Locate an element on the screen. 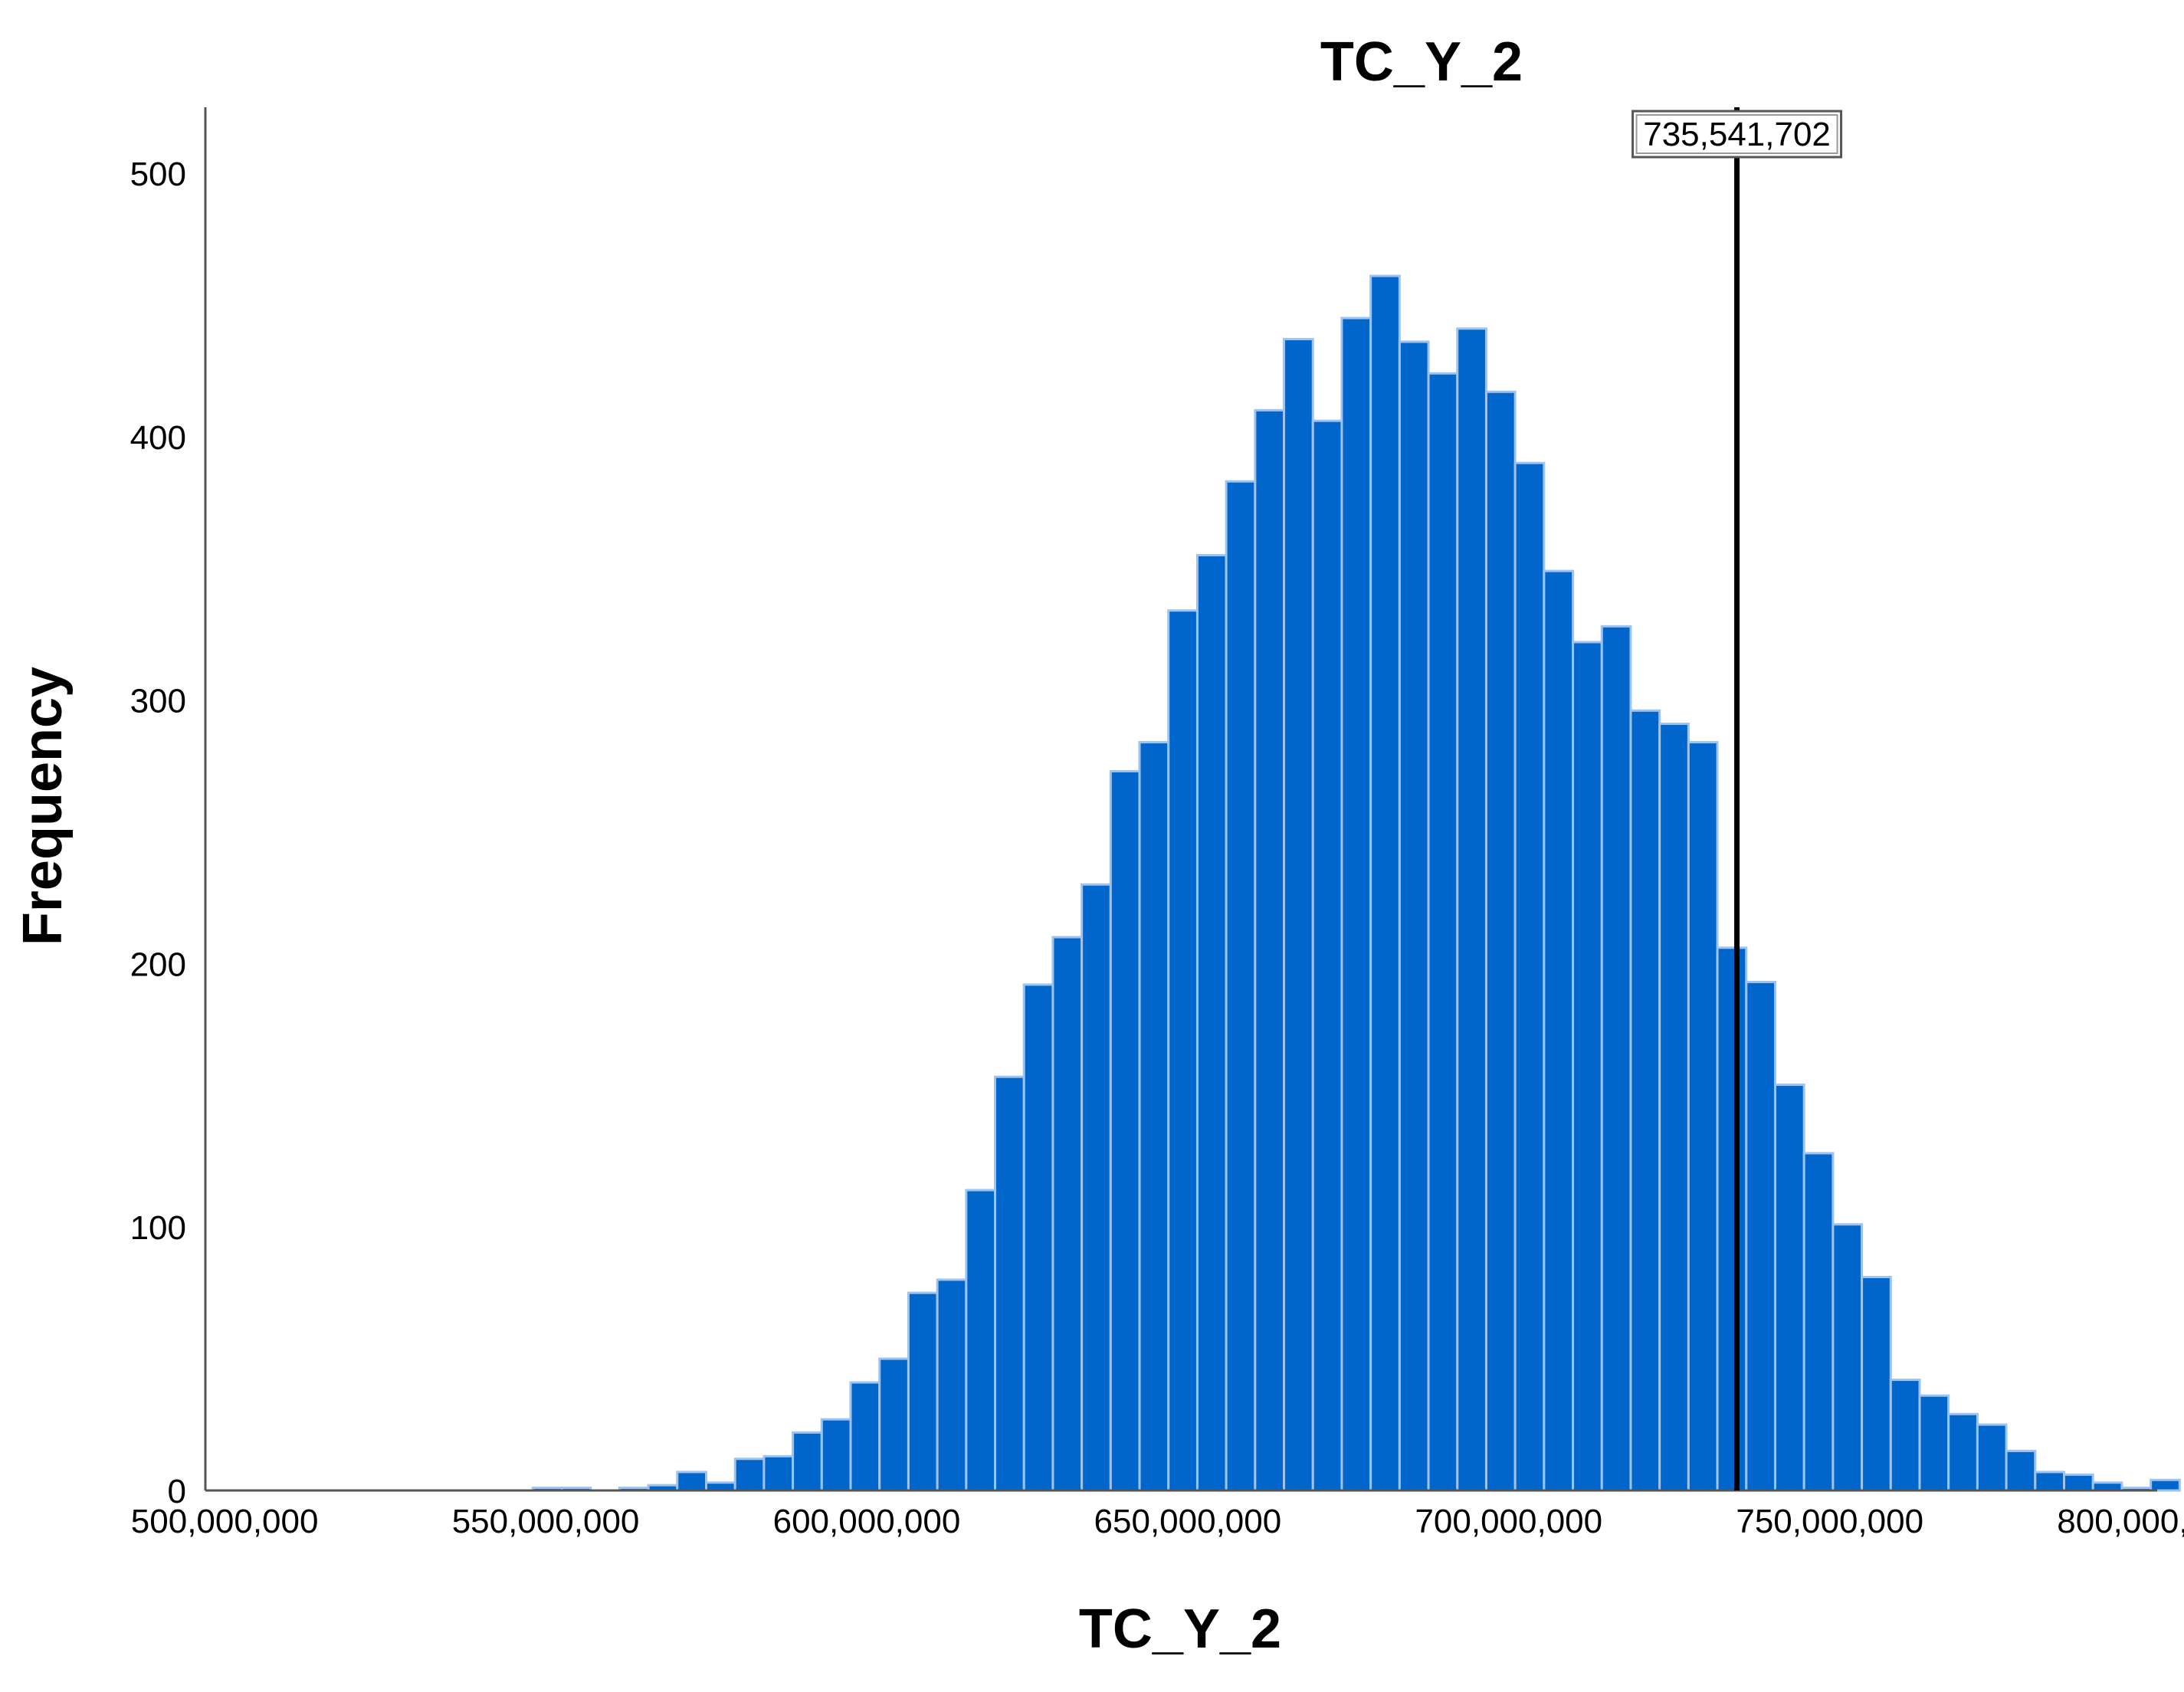  y-tick-label: 500 is located at coordinates (158, 175).